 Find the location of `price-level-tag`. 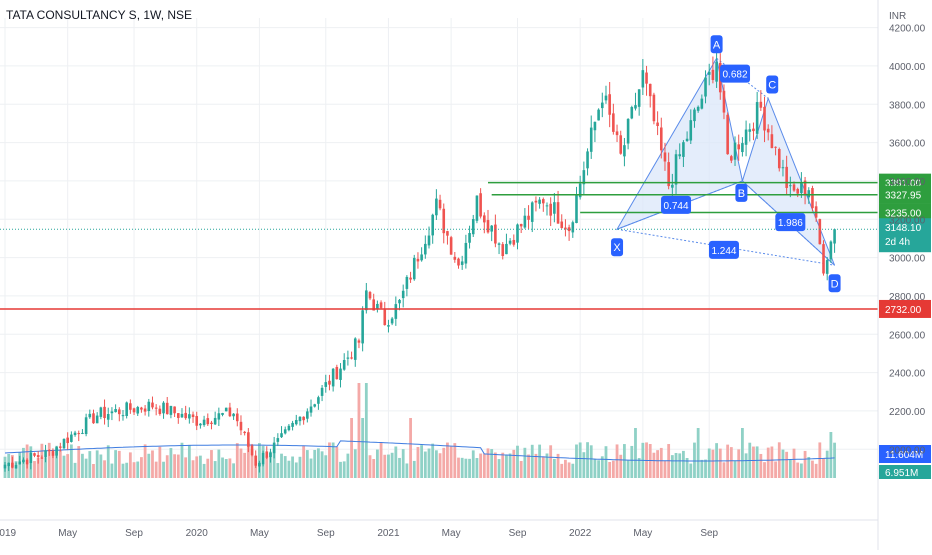

price-level-tag is located at coordinates (905, 308).